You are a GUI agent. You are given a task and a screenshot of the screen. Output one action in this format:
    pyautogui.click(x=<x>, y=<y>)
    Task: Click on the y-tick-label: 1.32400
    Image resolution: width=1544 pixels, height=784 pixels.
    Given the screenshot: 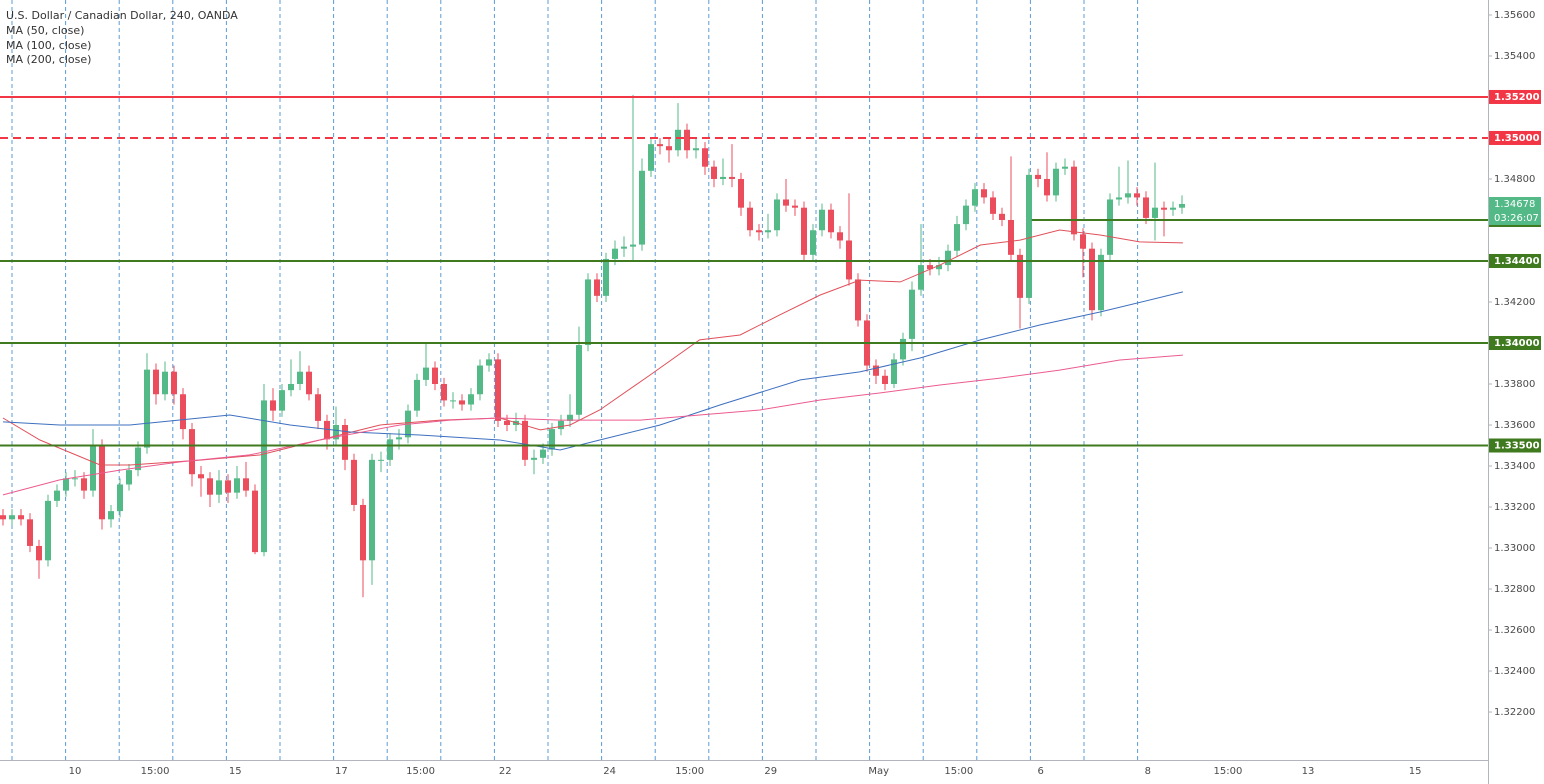 What is the action you would take?
    pyautogui.click(x=1514, y=671)
    